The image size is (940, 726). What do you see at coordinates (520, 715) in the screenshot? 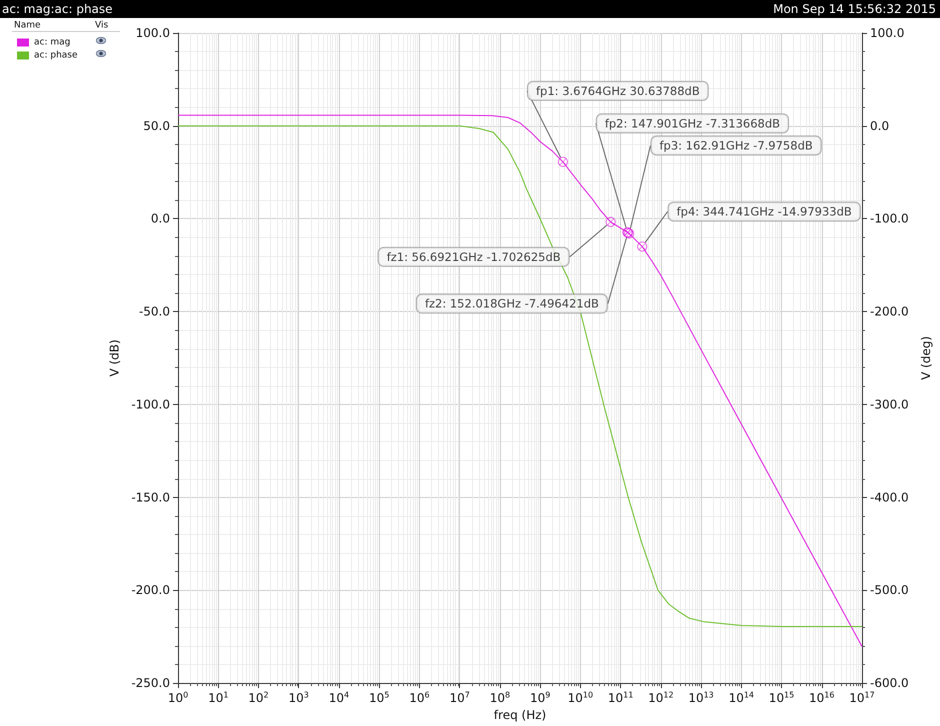
I see `x-axis-title: freq (Hz)` at bounding box center [520, 715].